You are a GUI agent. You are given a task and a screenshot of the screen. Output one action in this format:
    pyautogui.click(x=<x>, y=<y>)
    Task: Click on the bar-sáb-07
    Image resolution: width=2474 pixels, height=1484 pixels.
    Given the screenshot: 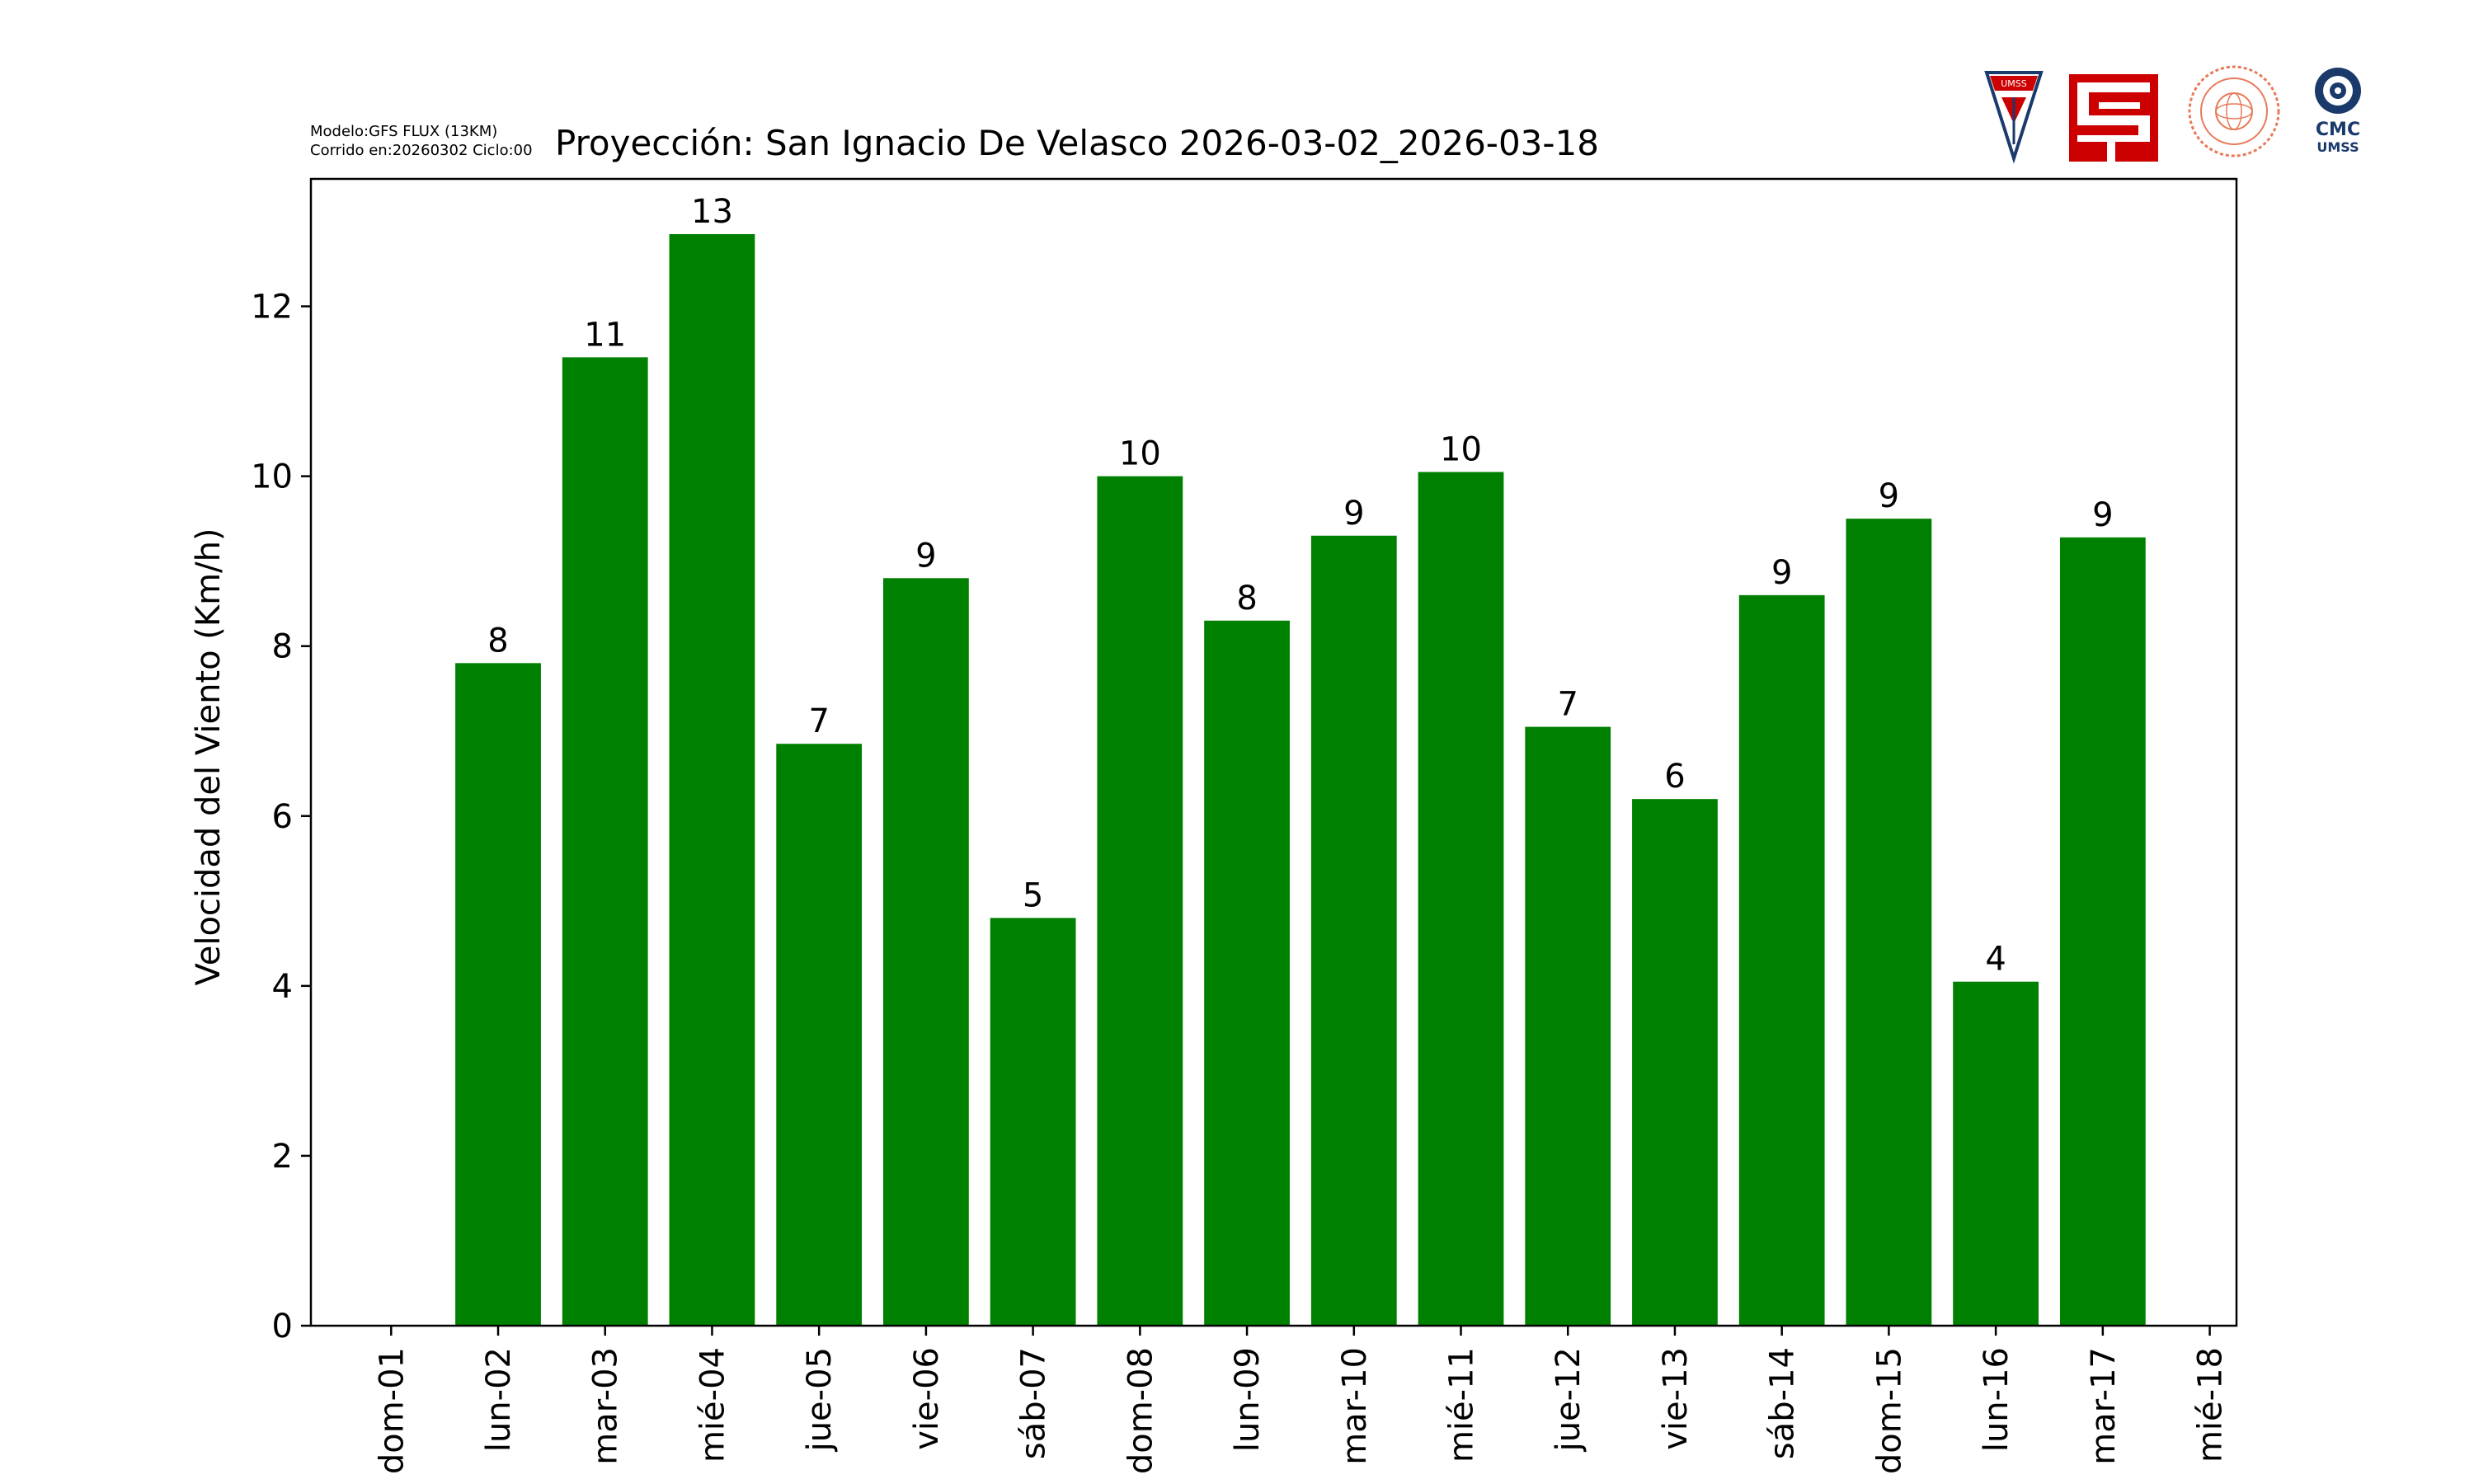 What is the action you would take?
    pyautogui.click(x=1033, y=1122)
    